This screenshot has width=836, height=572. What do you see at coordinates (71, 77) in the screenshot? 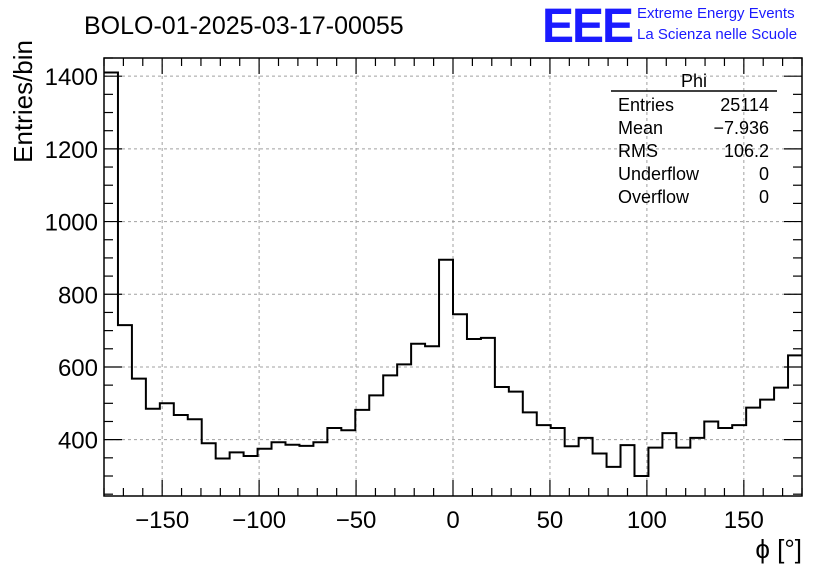
I see `y-tick-label: 1400` at bounding box center [71, 77].